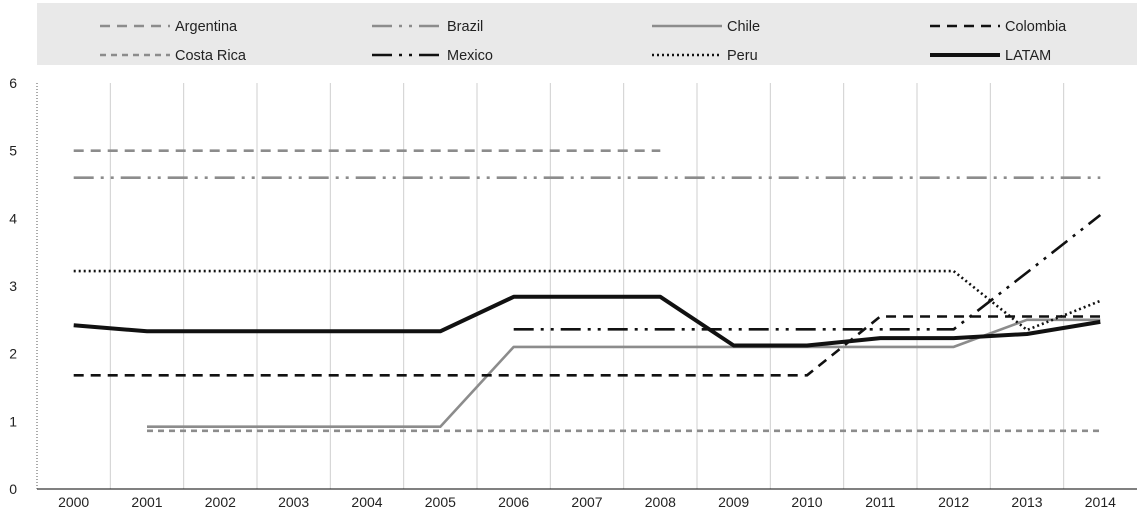 The image size is (1137, 511). I want to click on y-tick-label: 6, so click(13, 83).